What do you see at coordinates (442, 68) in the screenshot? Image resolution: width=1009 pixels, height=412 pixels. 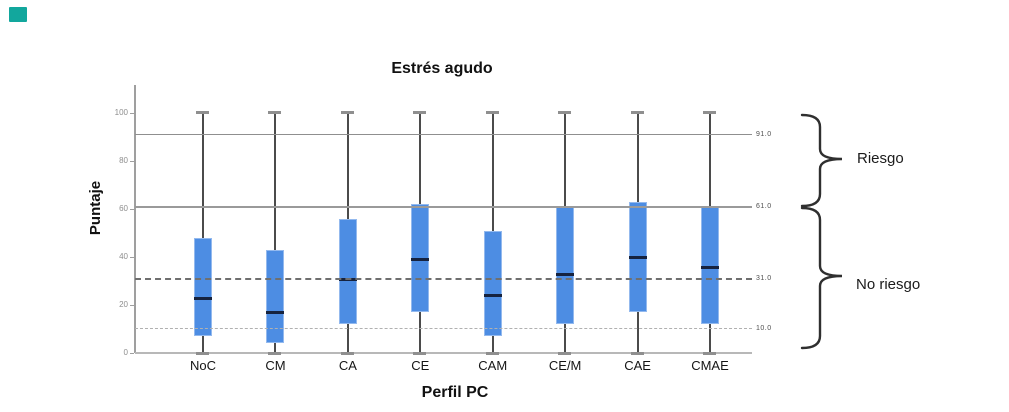 I see `chart-title: Estrés agudo` at bounding box center [442, 68].